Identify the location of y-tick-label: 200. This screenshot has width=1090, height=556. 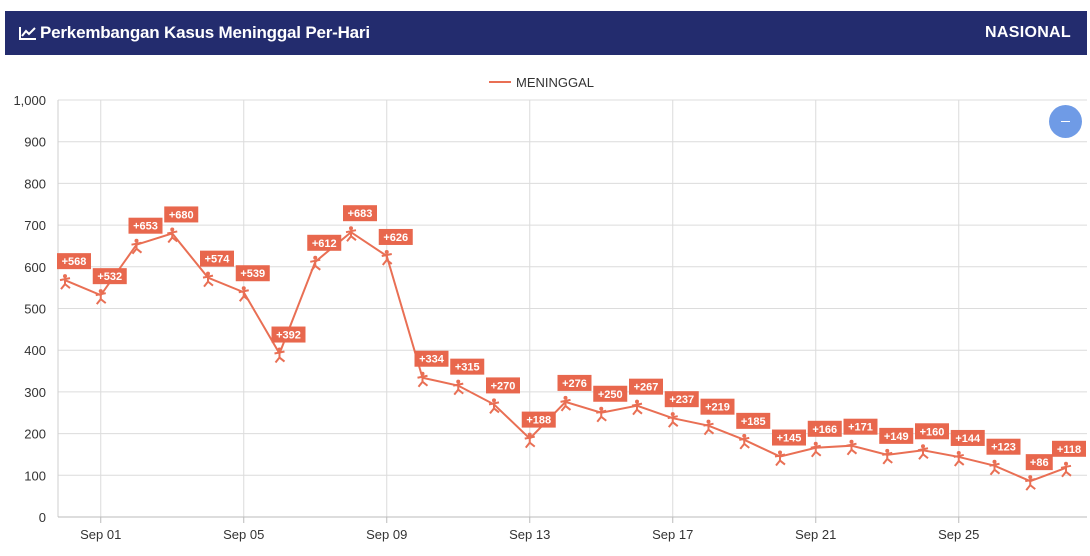
(35, 434).